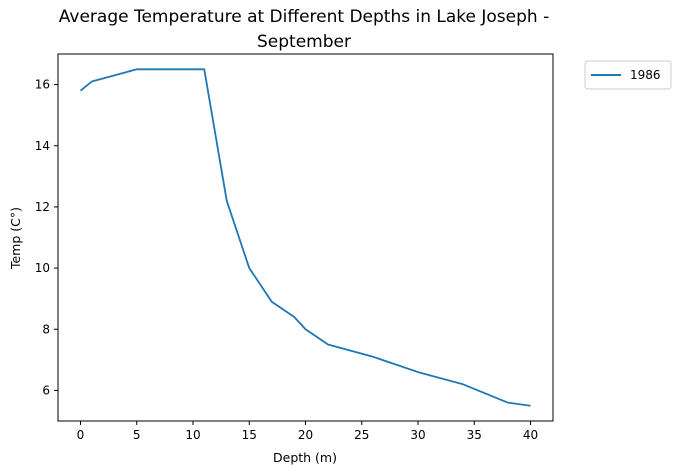 The width and height of the screenshot is (680, 475). Describe the element at coordinates (81, 435) in the screenshot. I see `x-tick-label: 0` at that location.